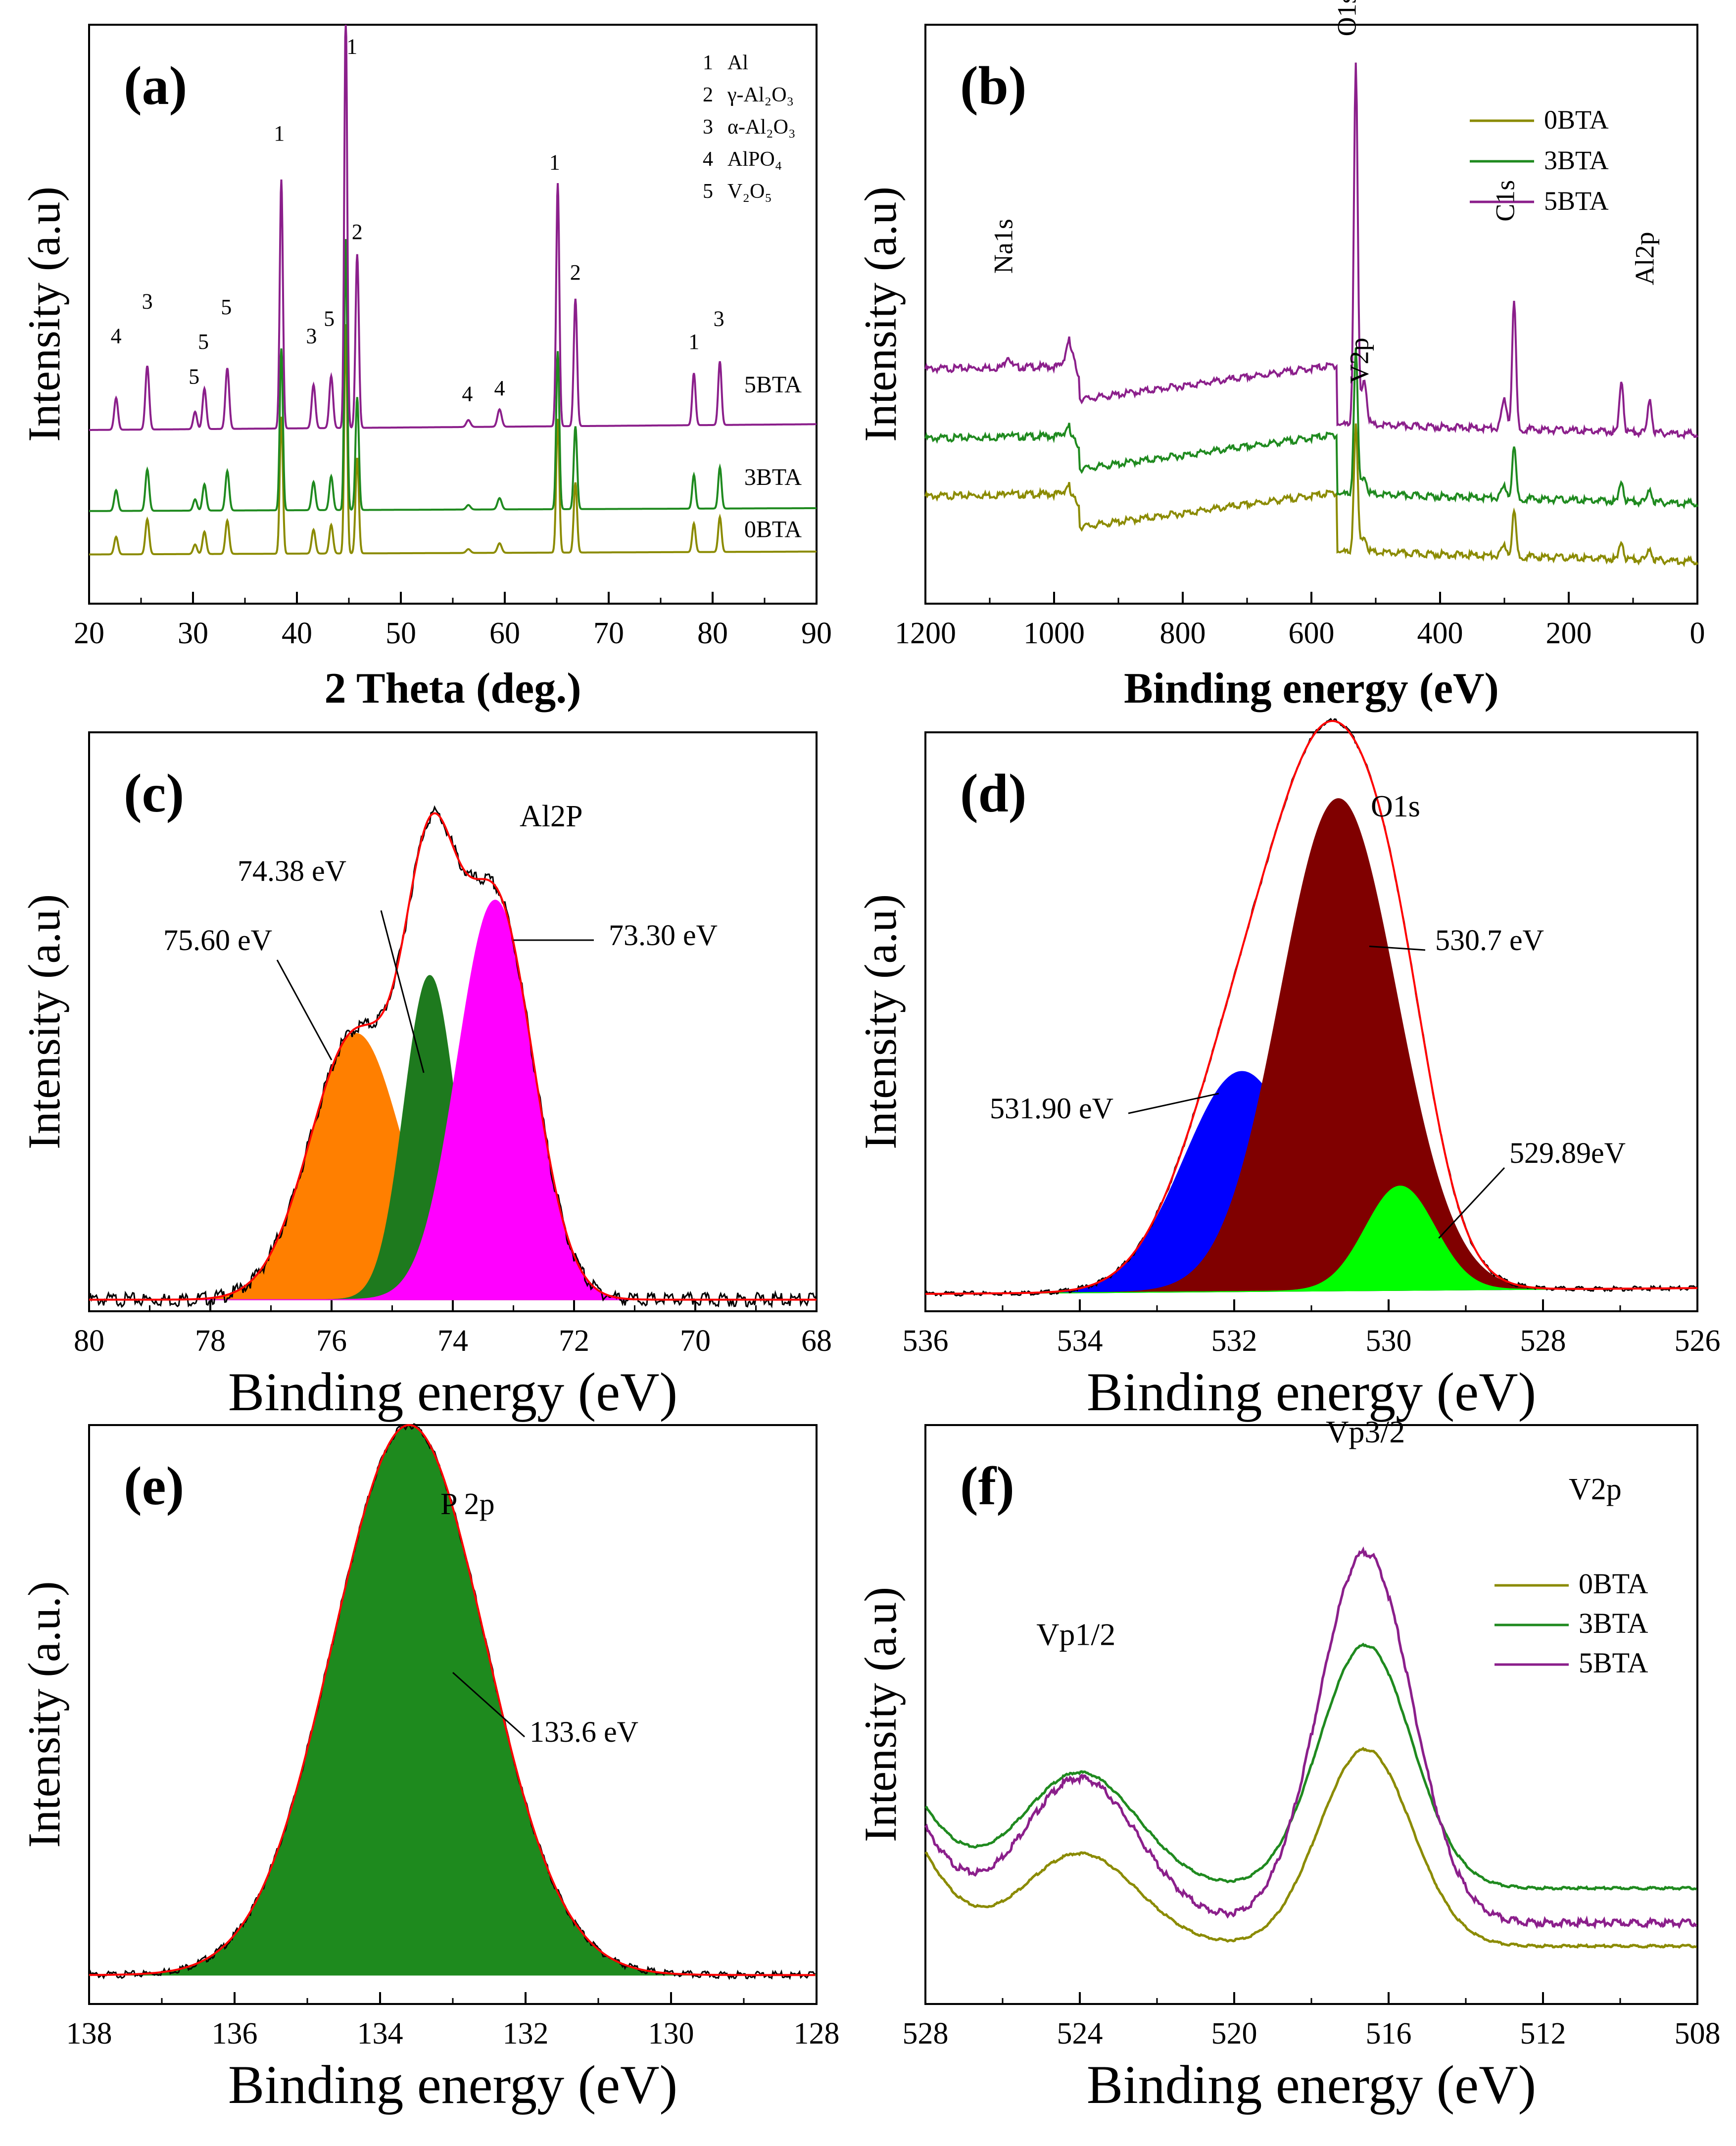  I want to click on phase-legend-name: Al, so click(737, 63).